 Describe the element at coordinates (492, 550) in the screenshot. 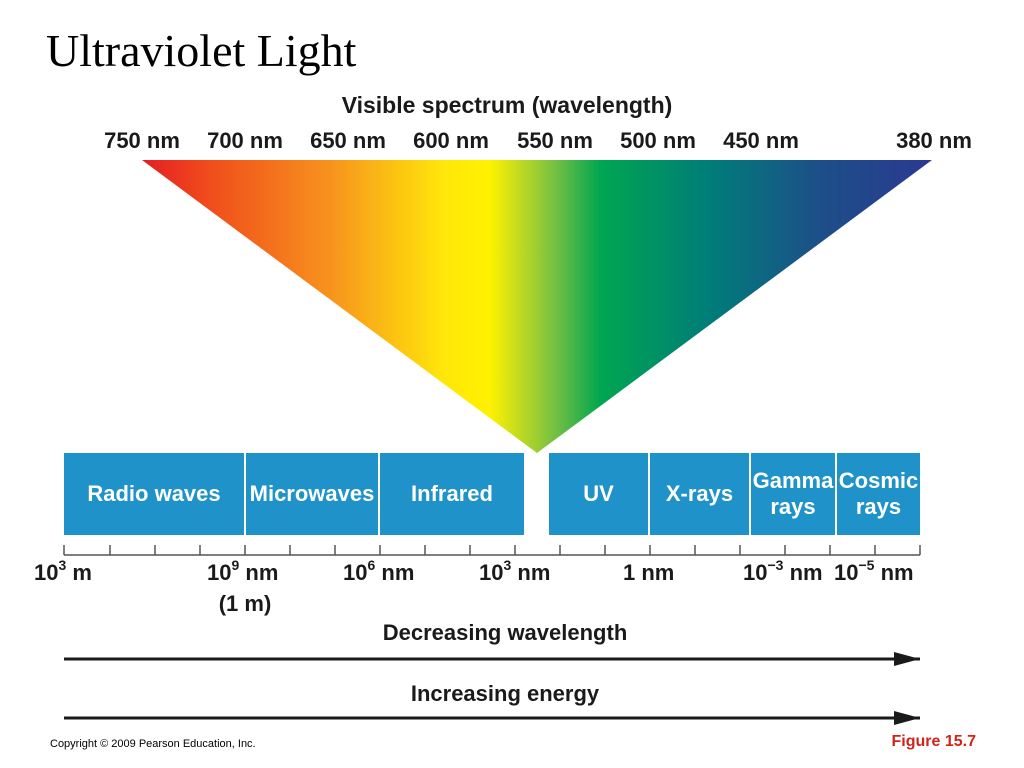

I see `scale-ticks` at that location.